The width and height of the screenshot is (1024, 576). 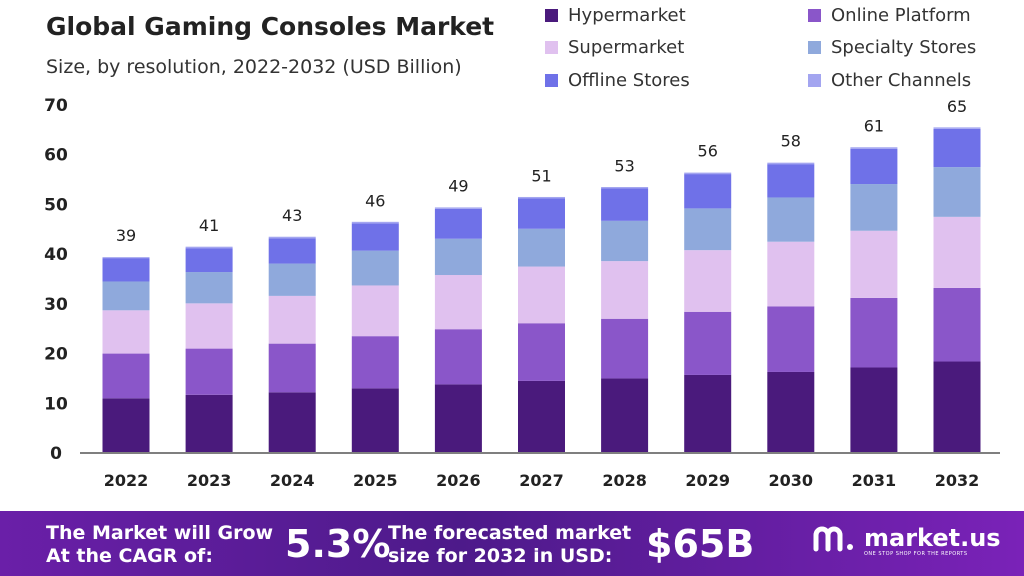 I want to click on bar-segment-supermarket-2024, so click(x=292, y=319).